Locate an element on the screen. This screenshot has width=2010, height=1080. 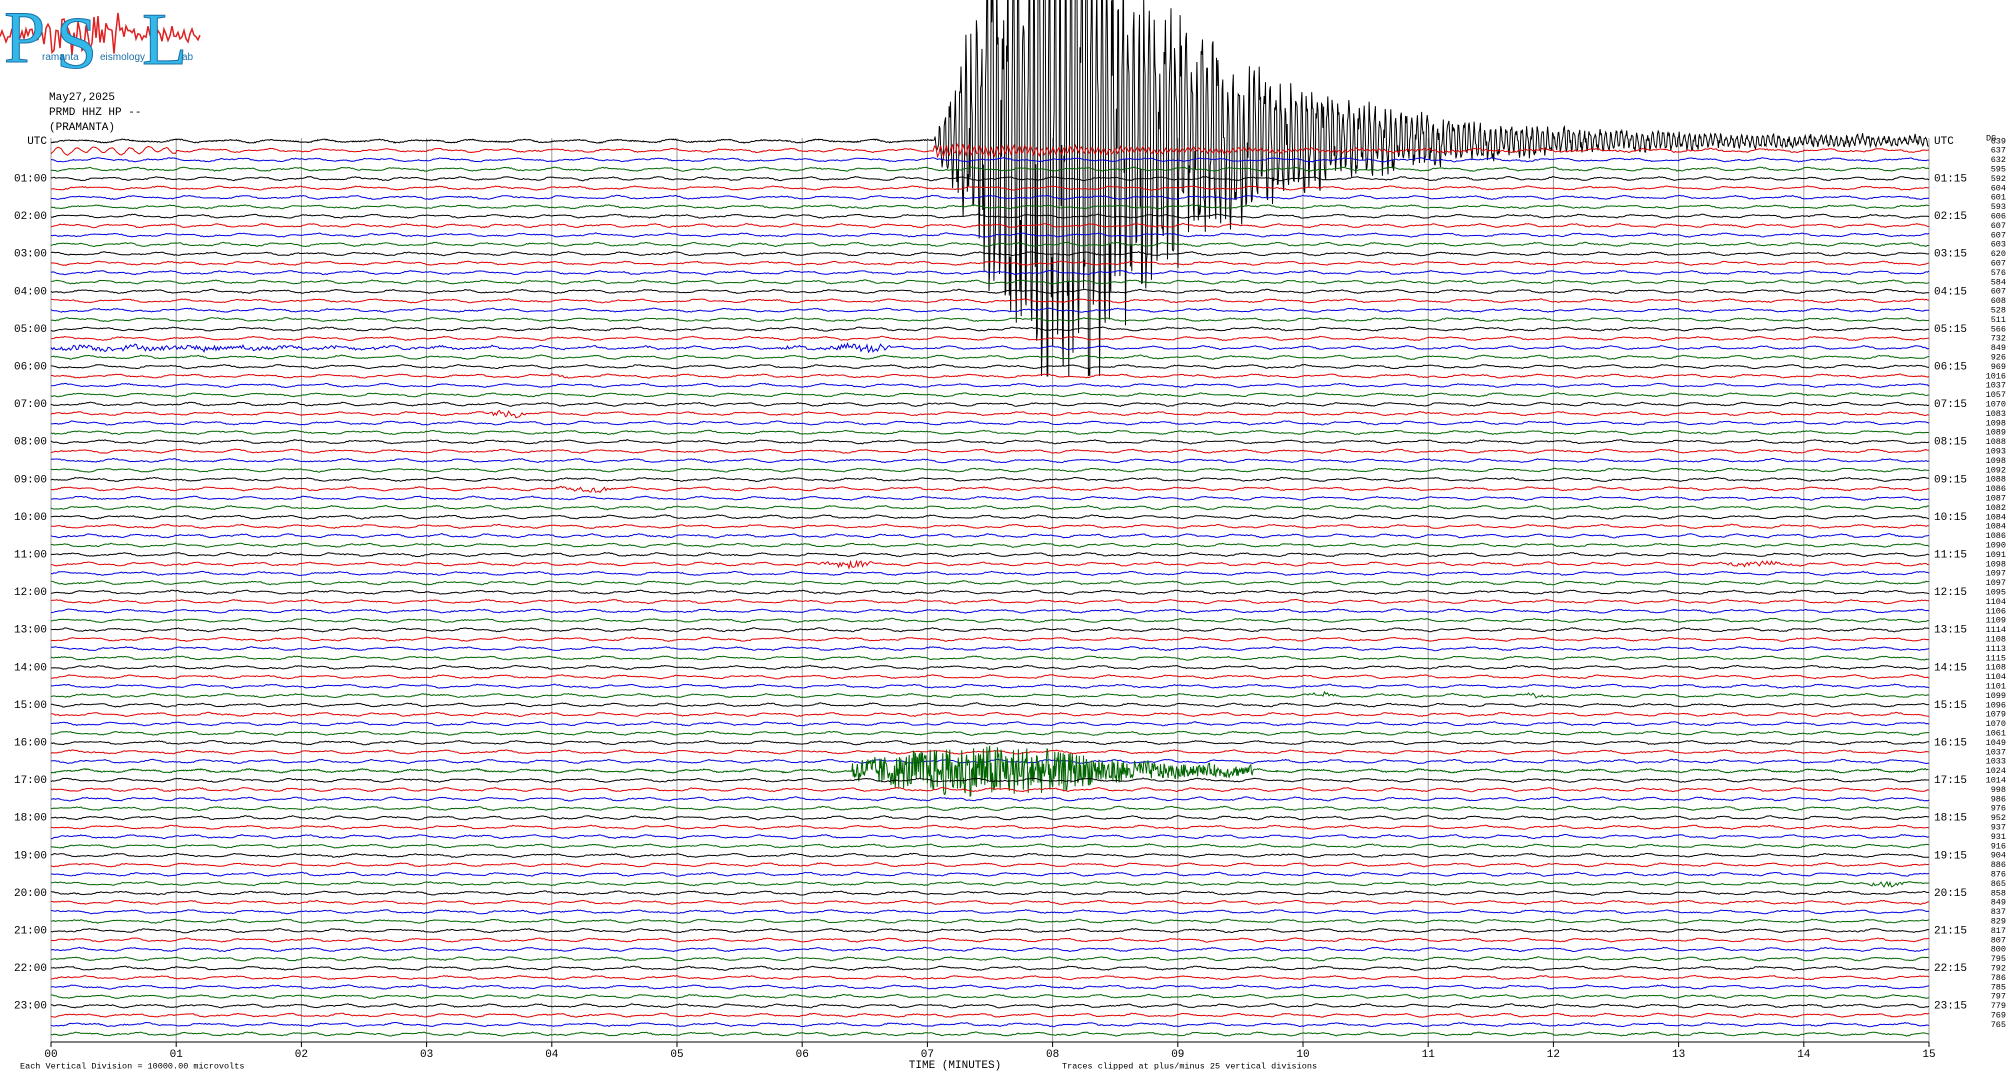
x-tick-label: 00 is located at coordinates (50, 1055).